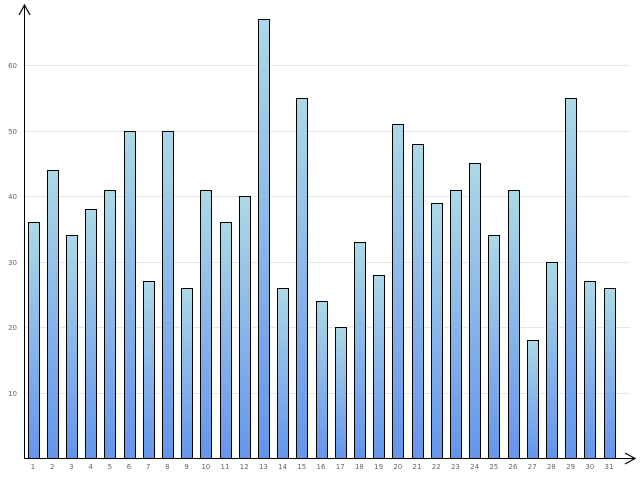  I want to click on x-tick-label: 21, so click(417, 467).